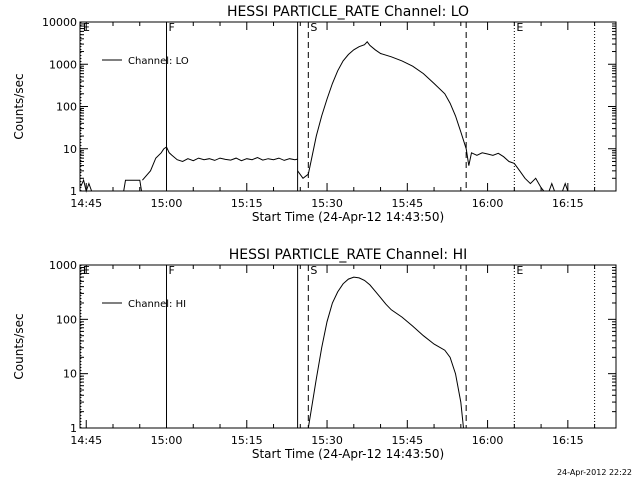 Image resolution: width=640 pixels, height=480 pixels. What do you see at coordinates (594, 472) in the screenshot?
I see `timestamp-label: 24-Apr-2012 22:22` at bounding box center [594, 472].